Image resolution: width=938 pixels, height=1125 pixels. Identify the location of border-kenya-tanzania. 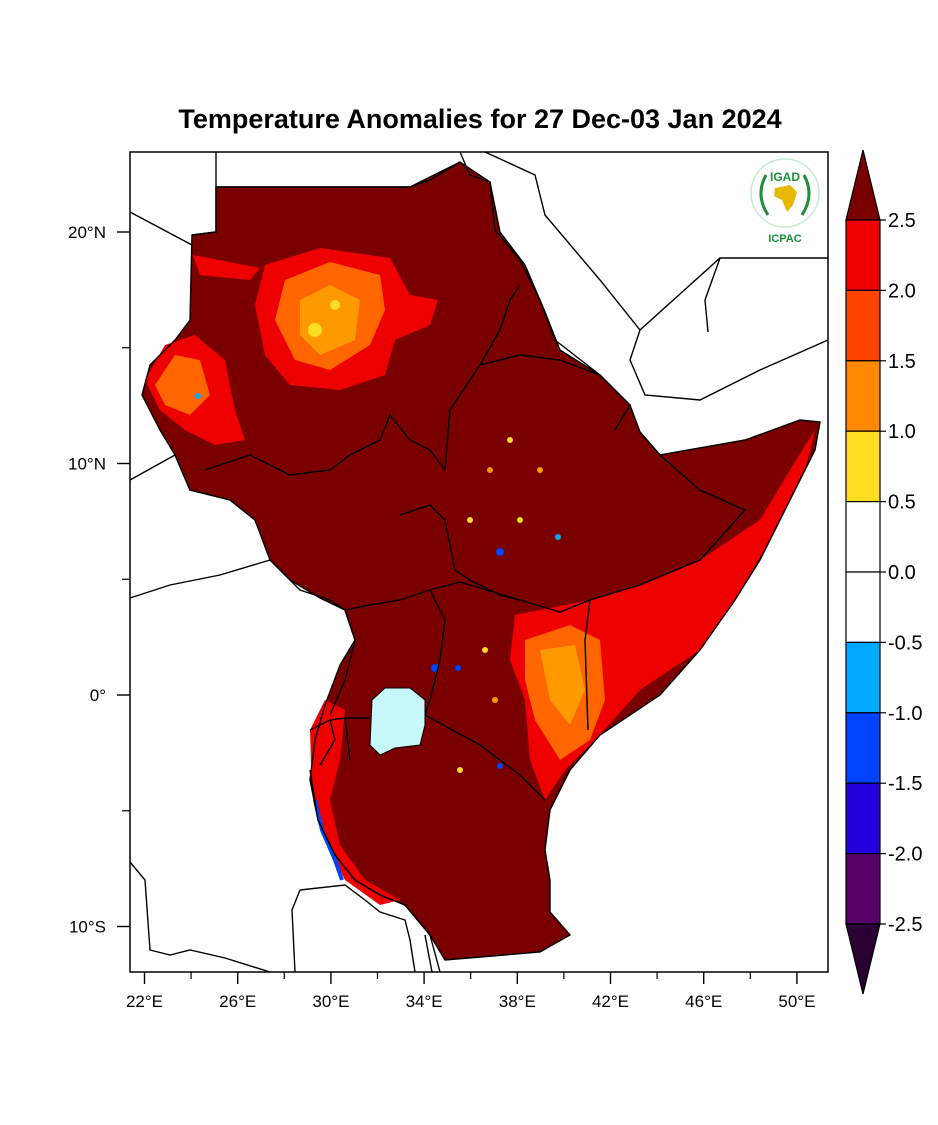
(485, 757).